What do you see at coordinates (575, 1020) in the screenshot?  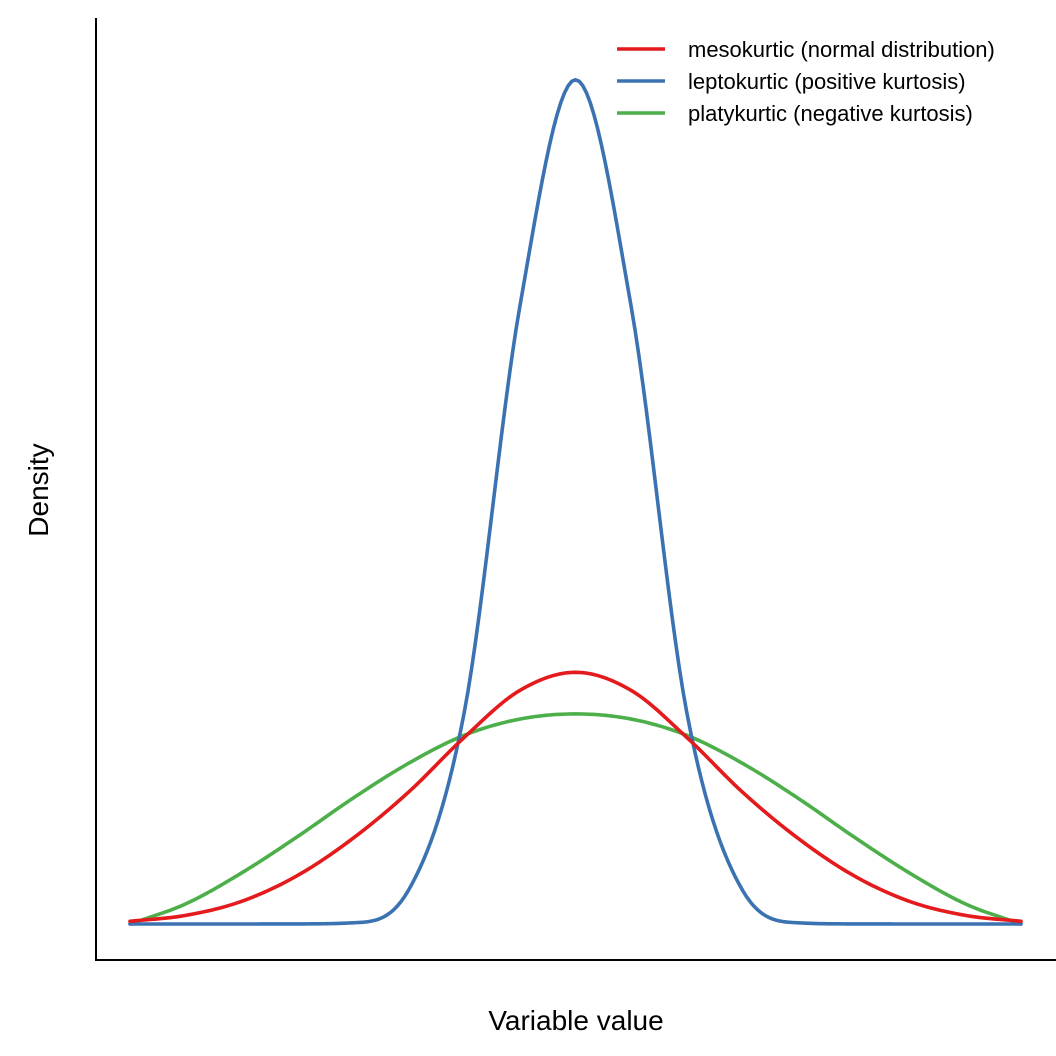 I see `x-axis-title: Variable value` at bounding box center [575, 1020].